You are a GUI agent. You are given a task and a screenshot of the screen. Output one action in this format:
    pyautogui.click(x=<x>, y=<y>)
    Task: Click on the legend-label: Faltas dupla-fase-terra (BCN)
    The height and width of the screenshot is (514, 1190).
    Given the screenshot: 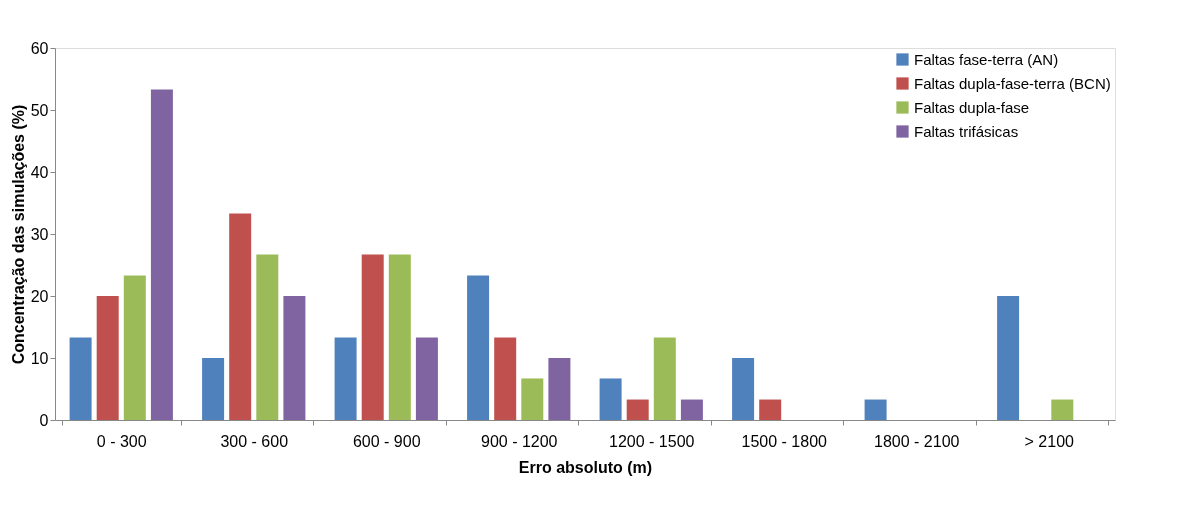 What is the action you would take?
    pyautogui.click(x=1012, y=83)
    